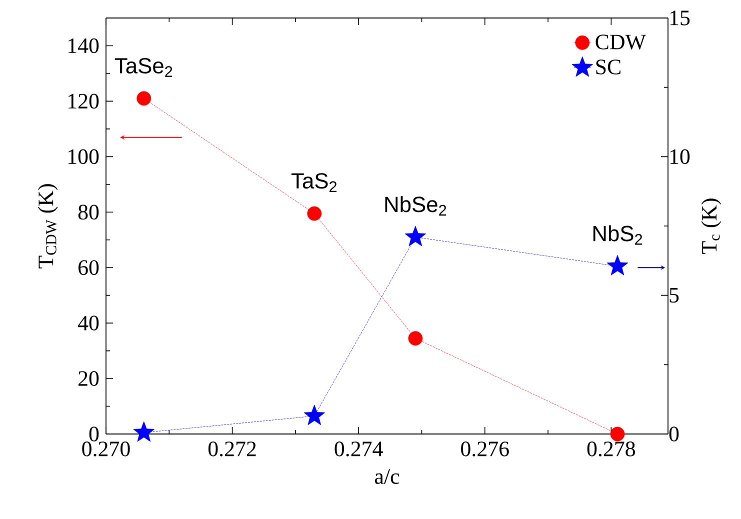 Image resolution: width=741 pixels, height=519 pixels. I want to click on y-axis-title: T$_{CDW}$ (K), so click(48, 226).